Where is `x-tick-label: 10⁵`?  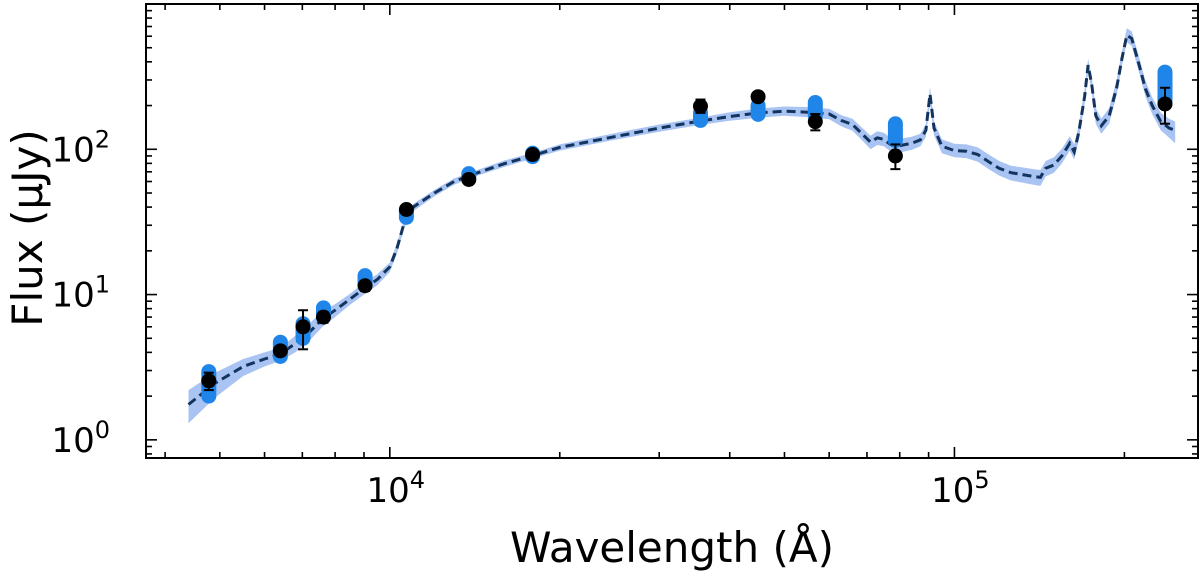
x-tick-label: 10⁵ is located at coordinates (960, 488).